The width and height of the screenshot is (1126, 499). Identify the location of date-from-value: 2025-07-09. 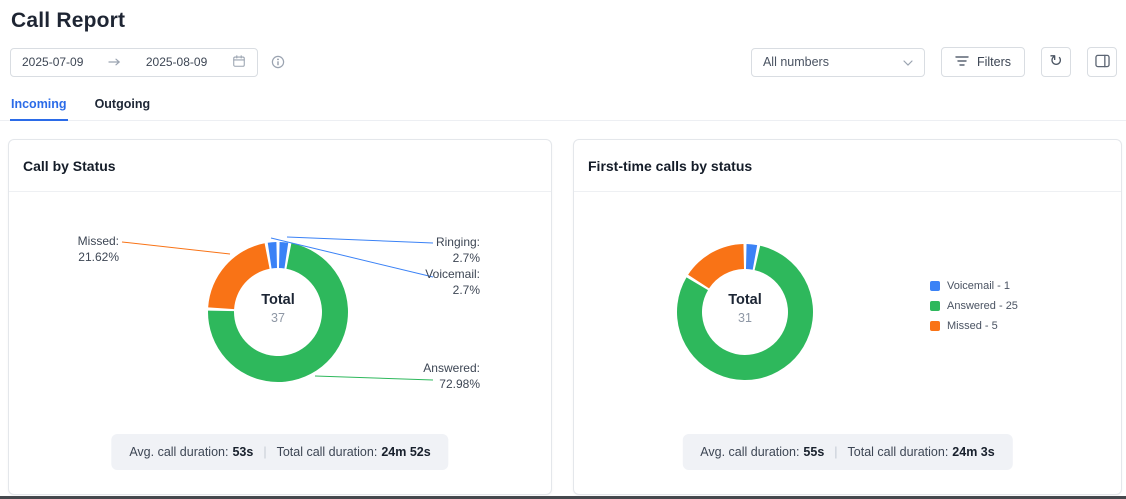
(53, 62).